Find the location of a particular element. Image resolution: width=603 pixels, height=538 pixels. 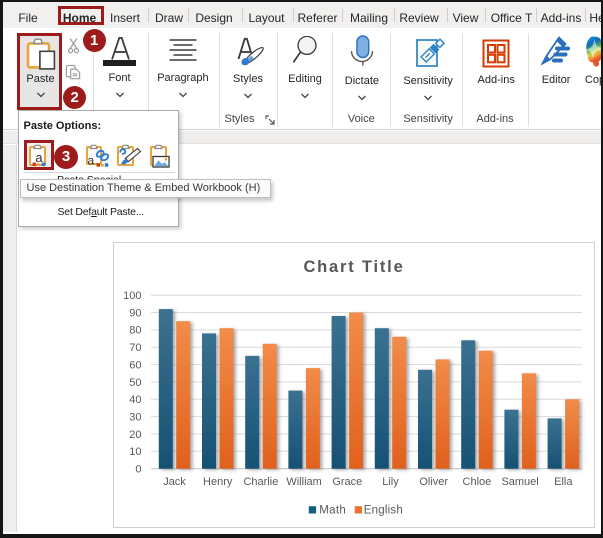

svg-text: Charlie is located at coordinates (260, 482).